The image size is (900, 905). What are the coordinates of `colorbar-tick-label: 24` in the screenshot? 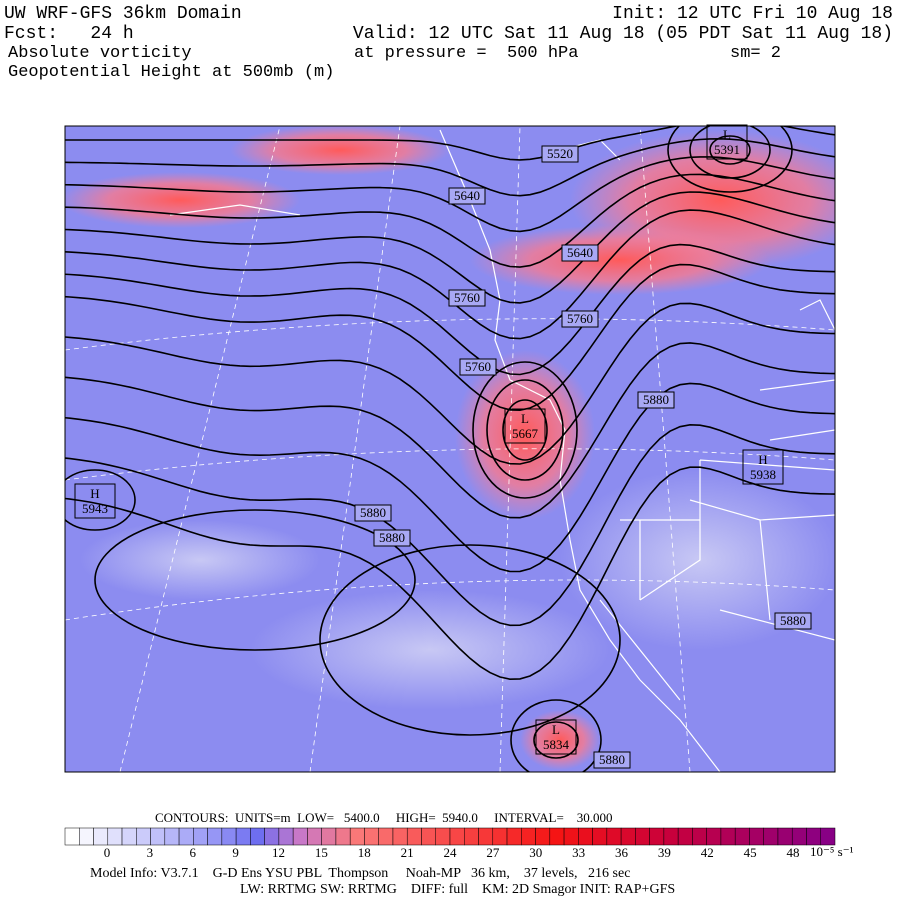 It's located at (451, 852).